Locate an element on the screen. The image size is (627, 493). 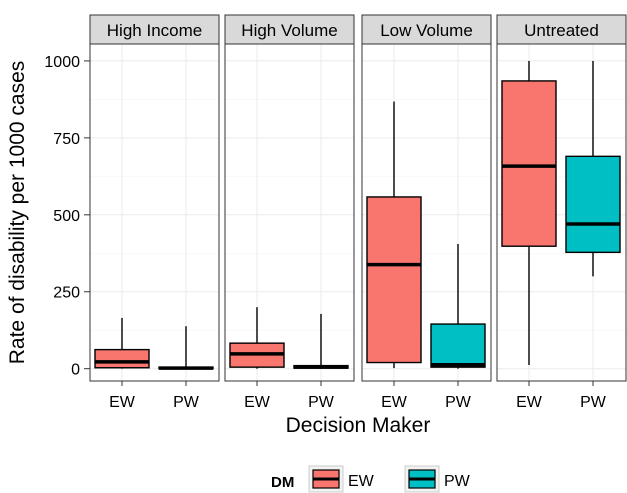
legend-label: PW is located at coordinates (457, 481).